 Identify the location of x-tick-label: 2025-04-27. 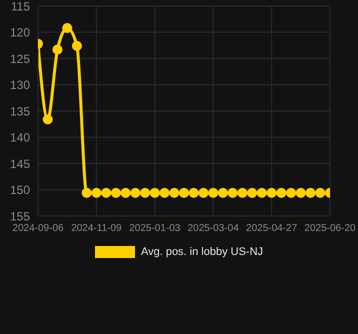
(272, 228).